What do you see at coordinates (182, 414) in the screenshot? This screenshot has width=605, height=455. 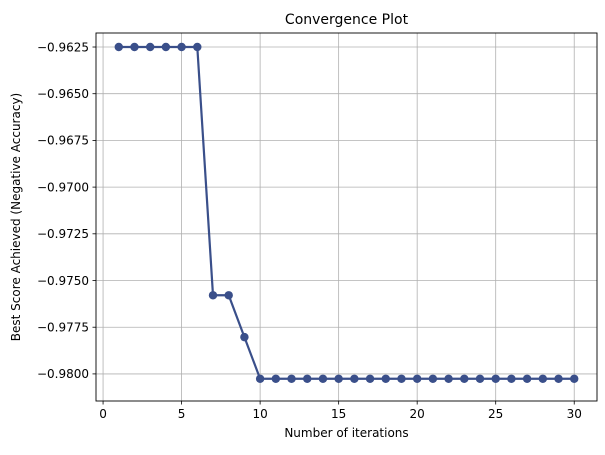 I see `x-tick-label: 5` at bounding box center [182, 414].